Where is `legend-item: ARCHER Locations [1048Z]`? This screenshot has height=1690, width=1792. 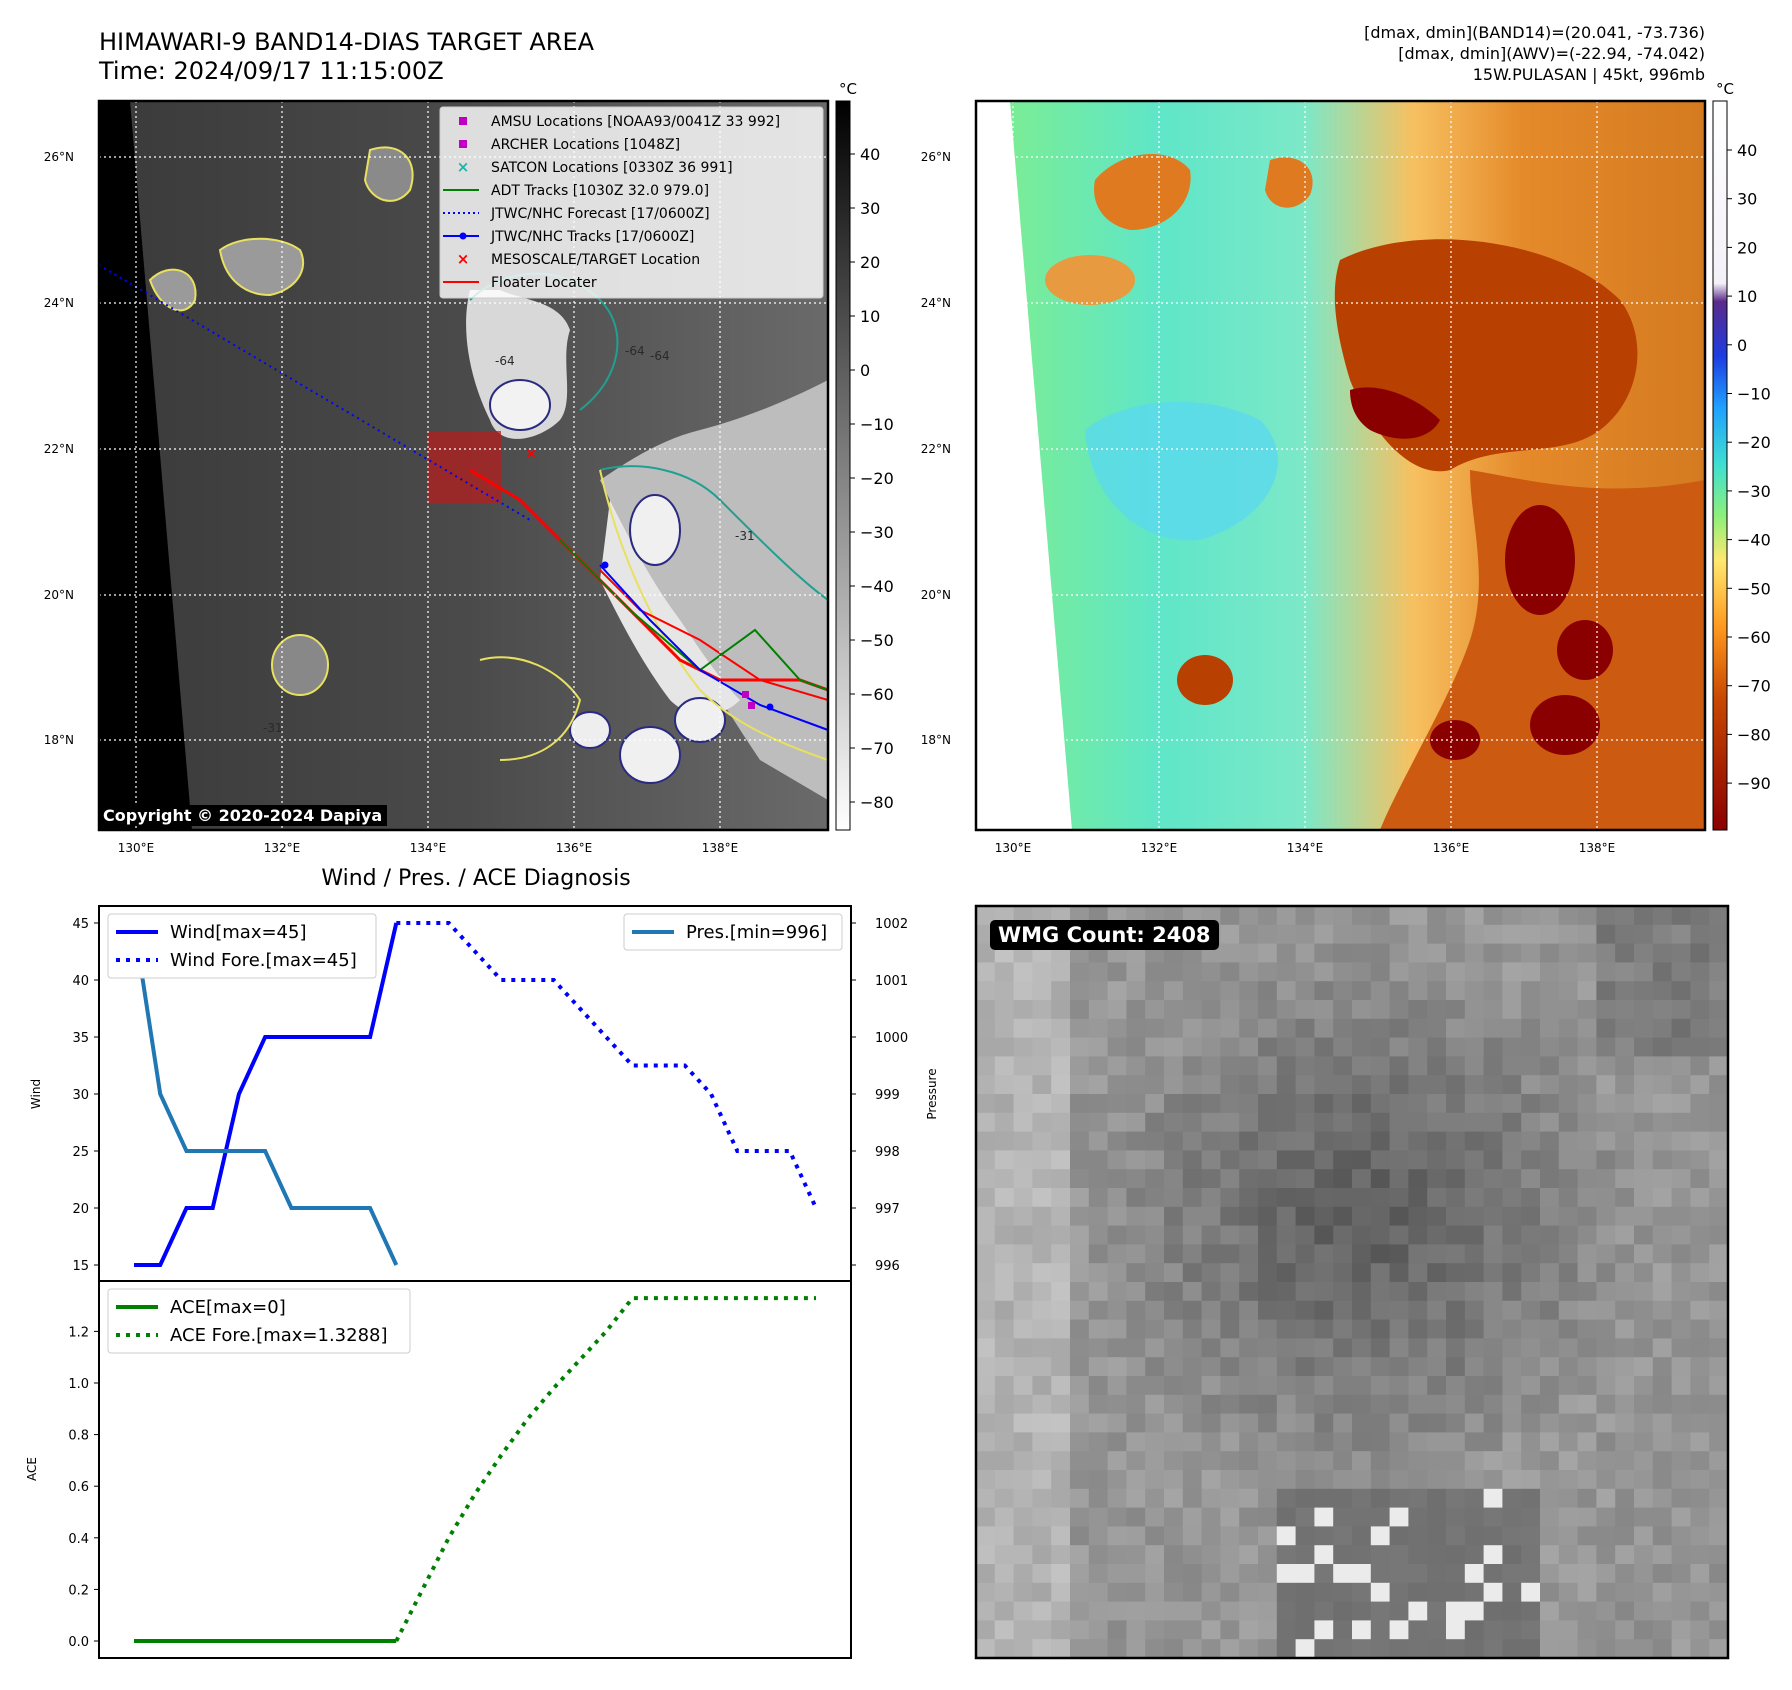 legend-item: ARCHER Locations [1048Z] is located at coordinates (569, 145).